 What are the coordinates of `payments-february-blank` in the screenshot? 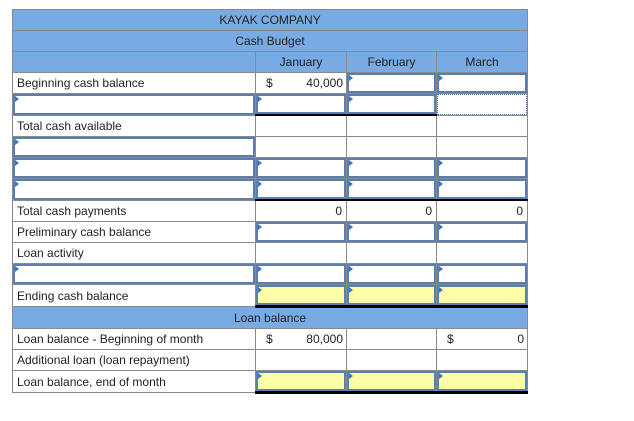 It's located at (391, 147).